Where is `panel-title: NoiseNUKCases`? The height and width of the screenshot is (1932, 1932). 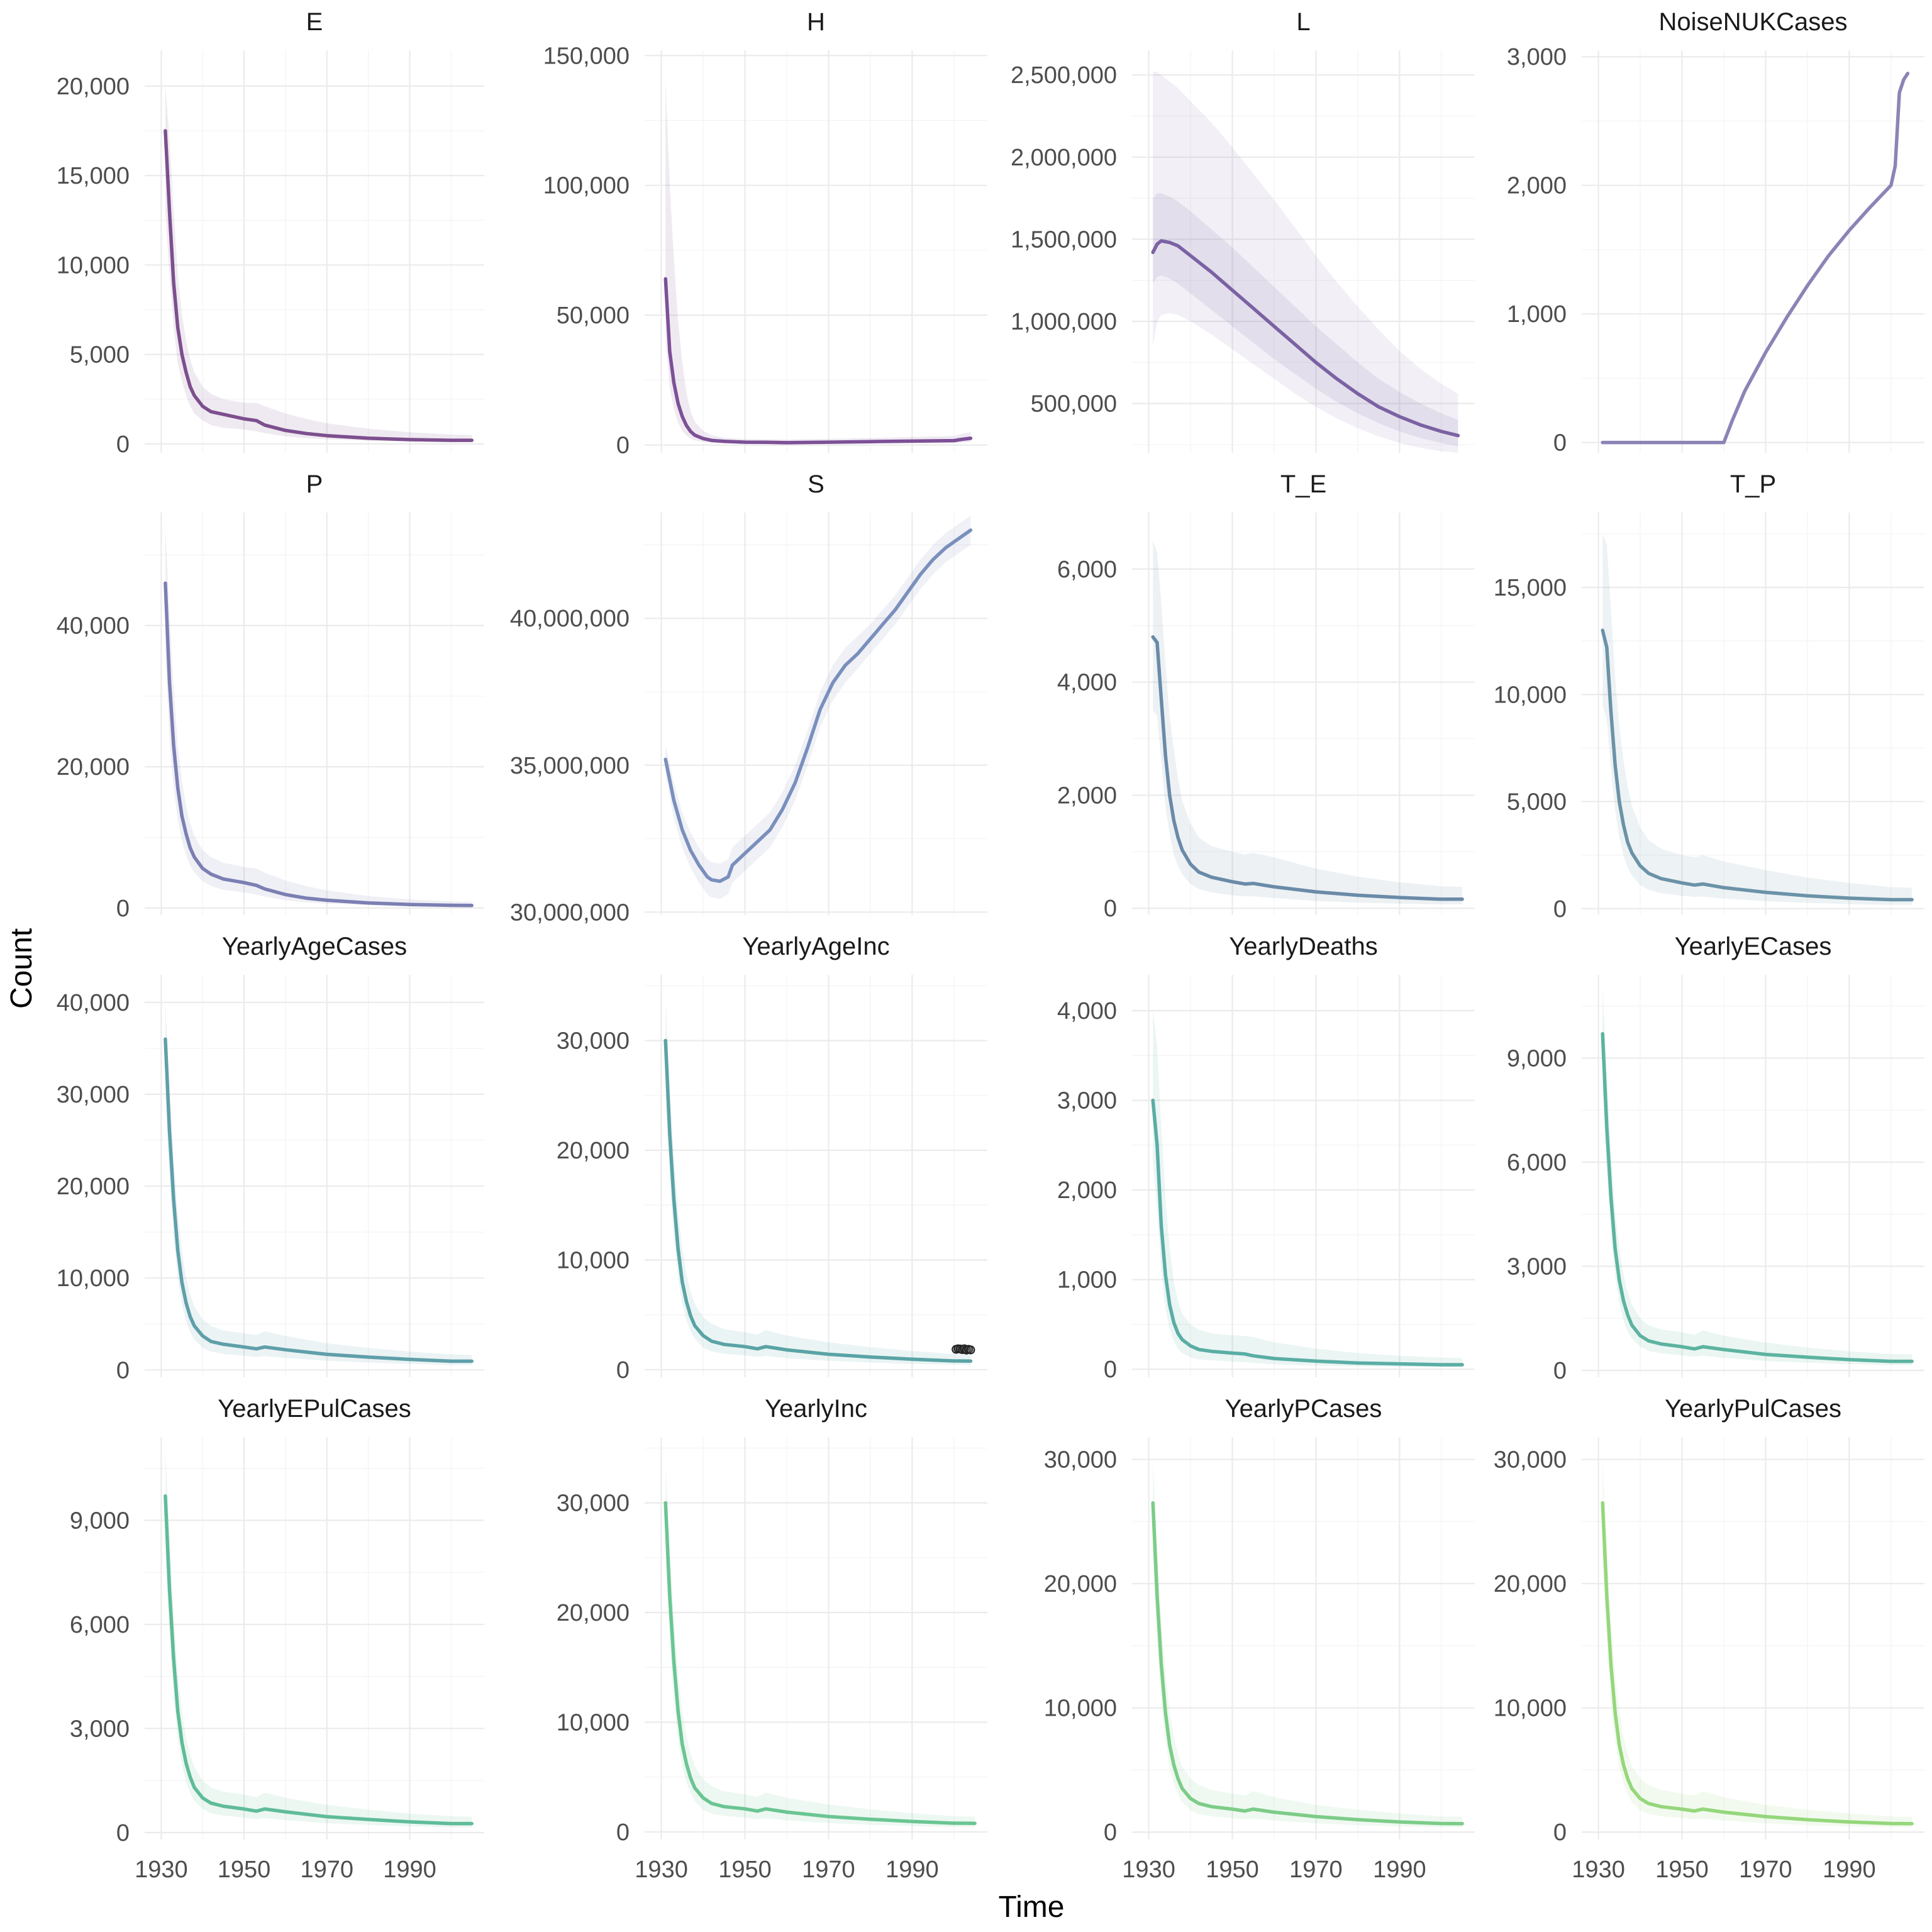
panel-title: NoiseNUKCases is located at coordinates (1752, 22).